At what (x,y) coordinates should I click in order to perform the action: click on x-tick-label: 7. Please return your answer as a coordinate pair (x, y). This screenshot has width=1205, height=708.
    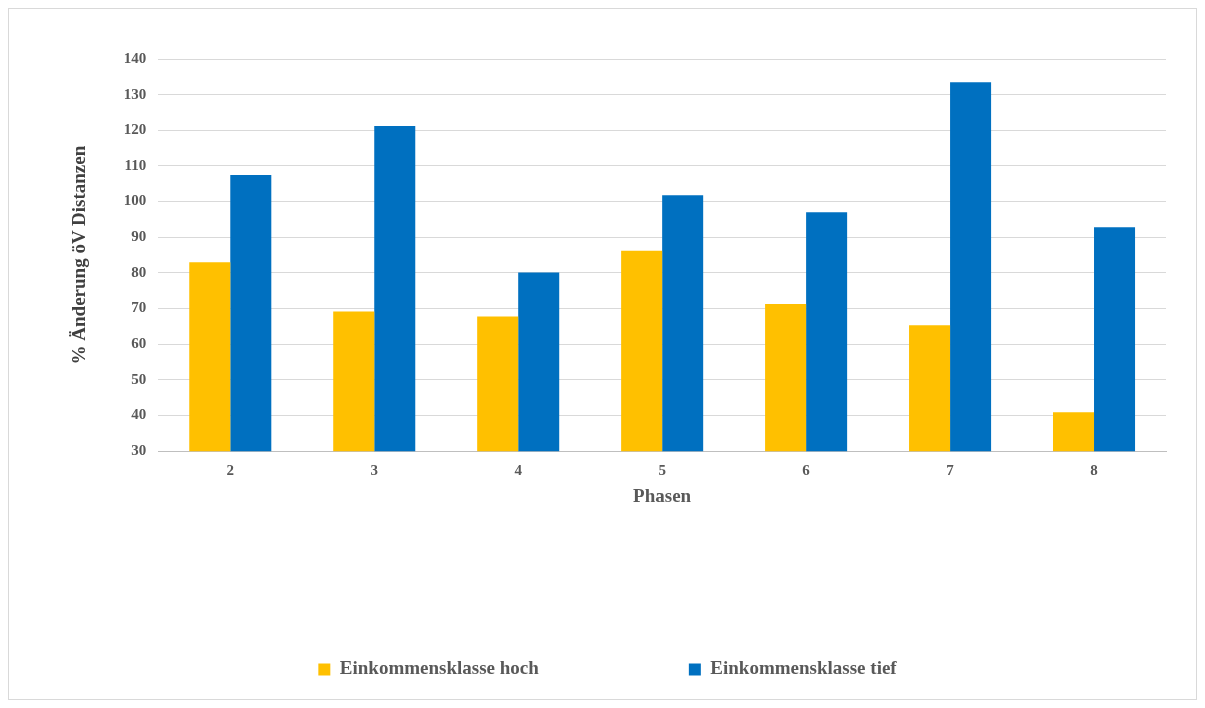
    Looking at the image, I should click on (950, 470).